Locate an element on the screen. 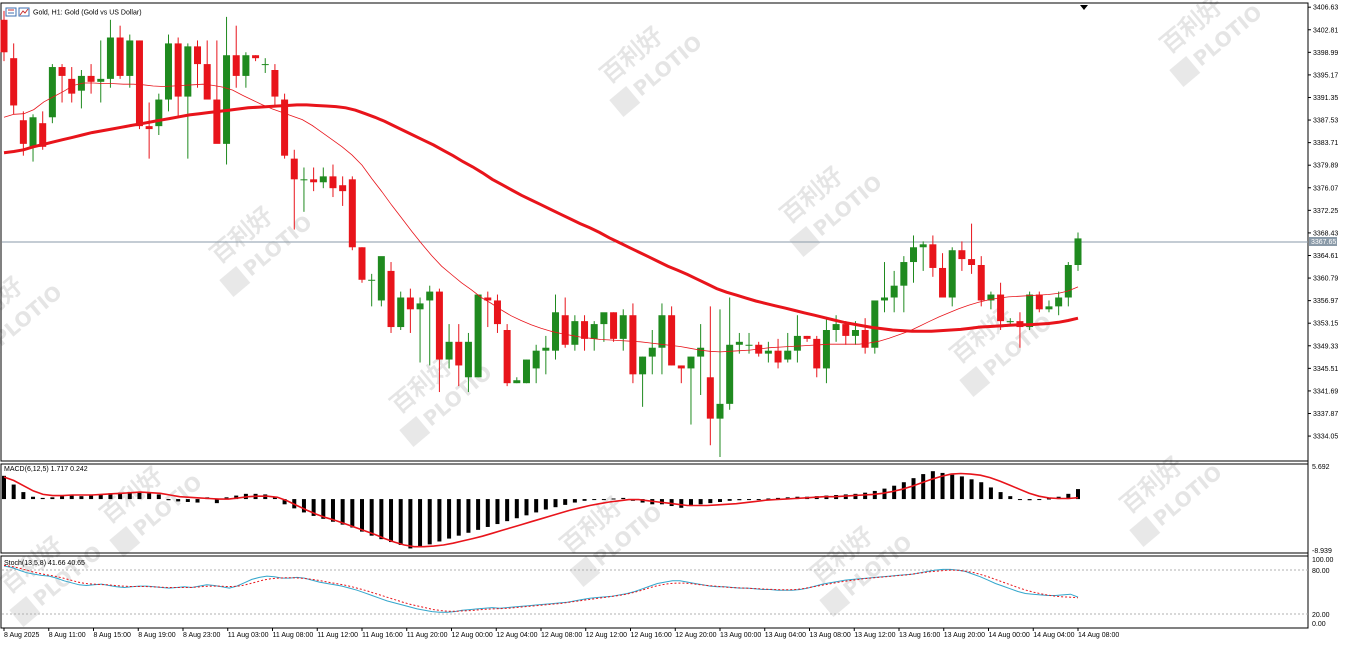 The image size is (1349, 648). time-tick-label: 13 Aug 12:00 is located at coordinates (874, 635).